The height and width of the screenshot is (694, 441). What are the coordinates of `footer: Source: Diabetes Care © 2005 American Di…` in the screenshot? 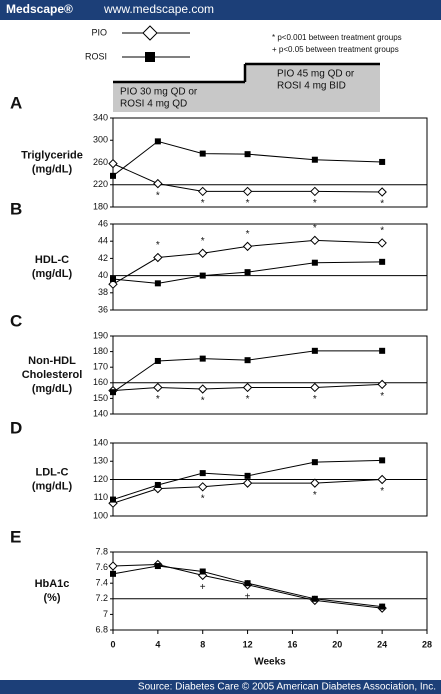 It's located at (287, 687).